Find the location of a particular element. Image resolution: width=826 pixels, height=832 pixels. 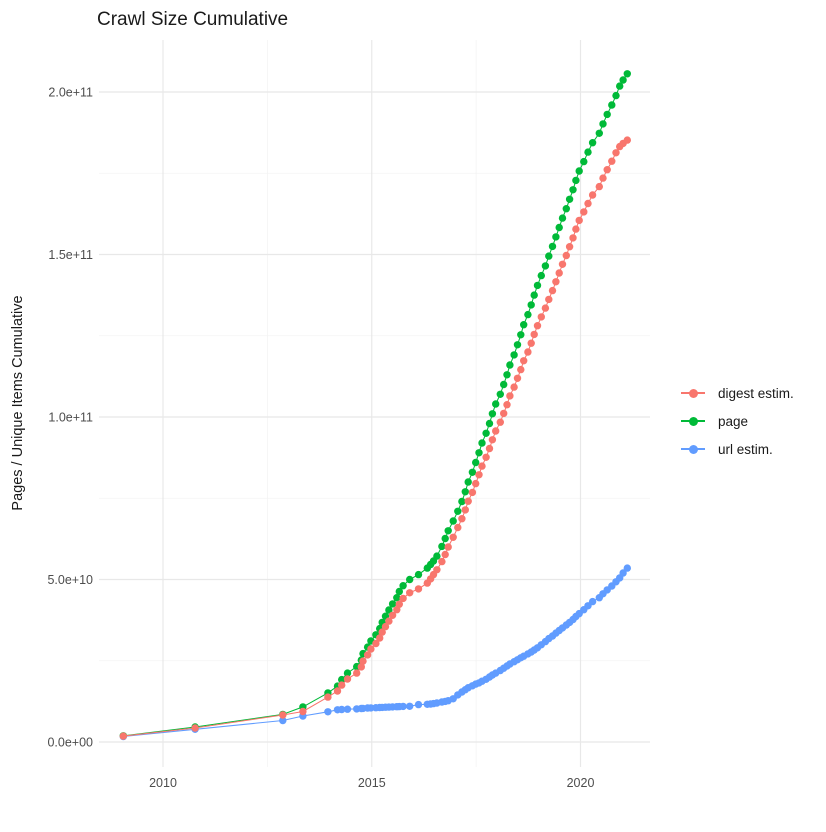

y-tick-label: 1.5e+11 is located at coordinates (70, 255).